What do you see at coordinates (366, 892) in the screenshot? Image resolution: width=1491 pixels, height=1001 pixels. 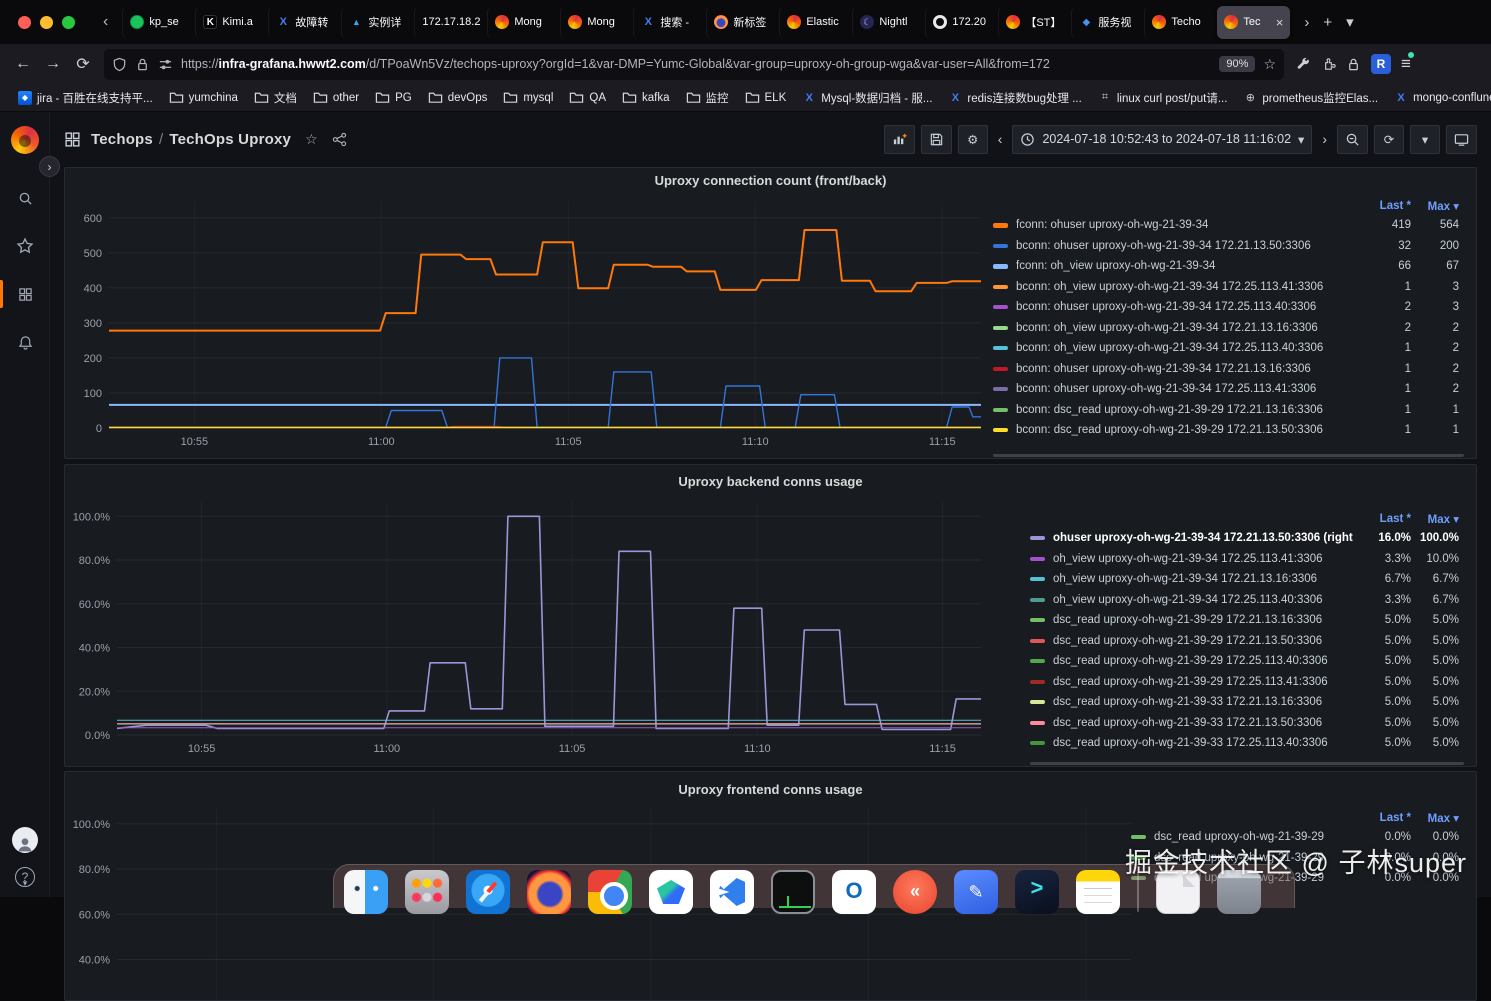 I see `dock-finder-icon` at bounding box center [366, 892].